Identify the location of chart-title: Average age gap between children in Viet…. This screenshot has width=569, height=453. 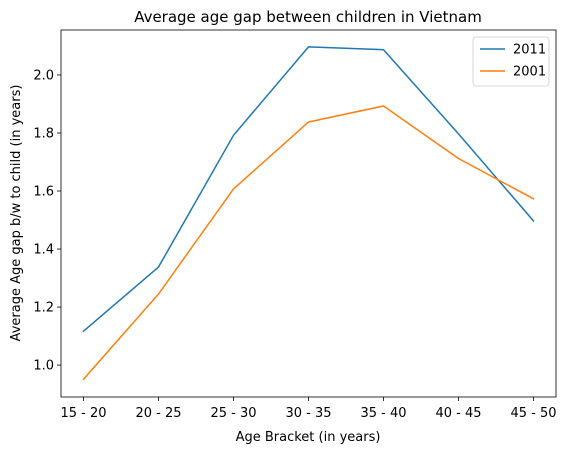
(308, 17).